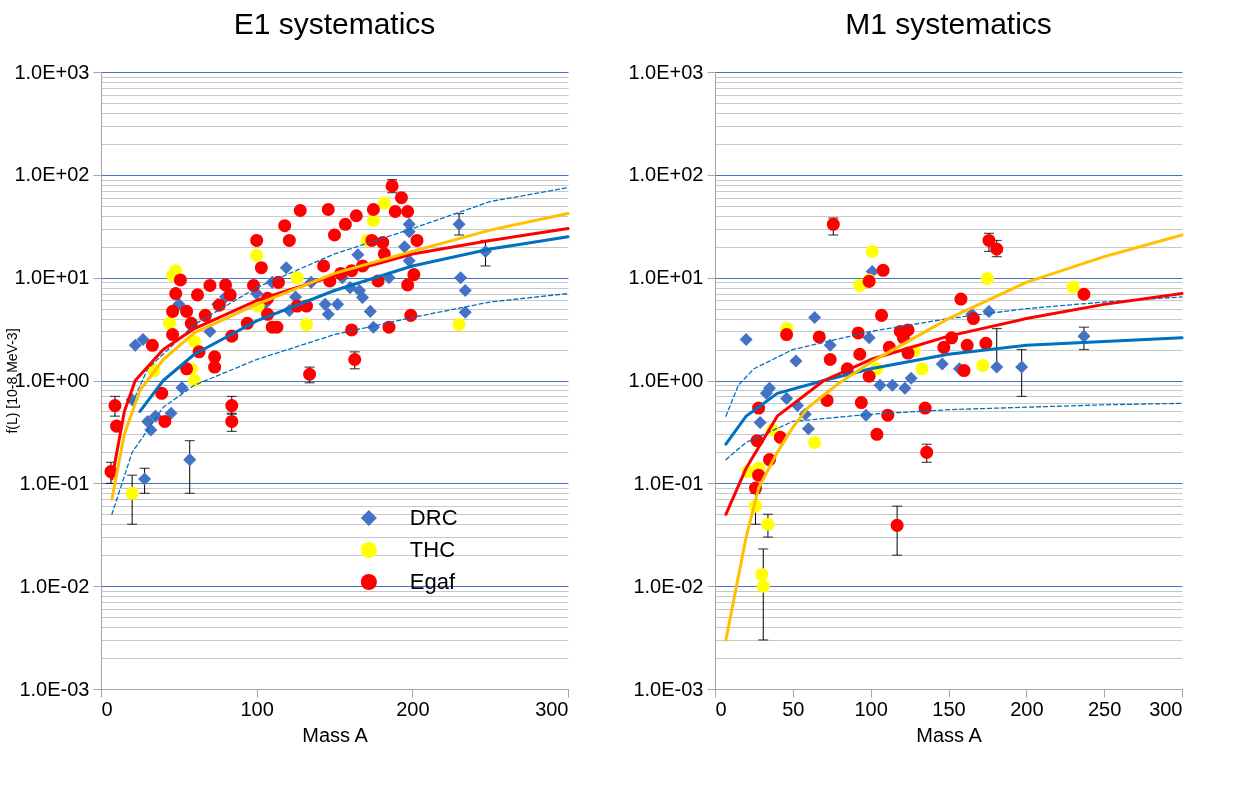  Describe the element at coordinates (793, 708) in the screenshot. I see `x-tick-label: 50` at that location.